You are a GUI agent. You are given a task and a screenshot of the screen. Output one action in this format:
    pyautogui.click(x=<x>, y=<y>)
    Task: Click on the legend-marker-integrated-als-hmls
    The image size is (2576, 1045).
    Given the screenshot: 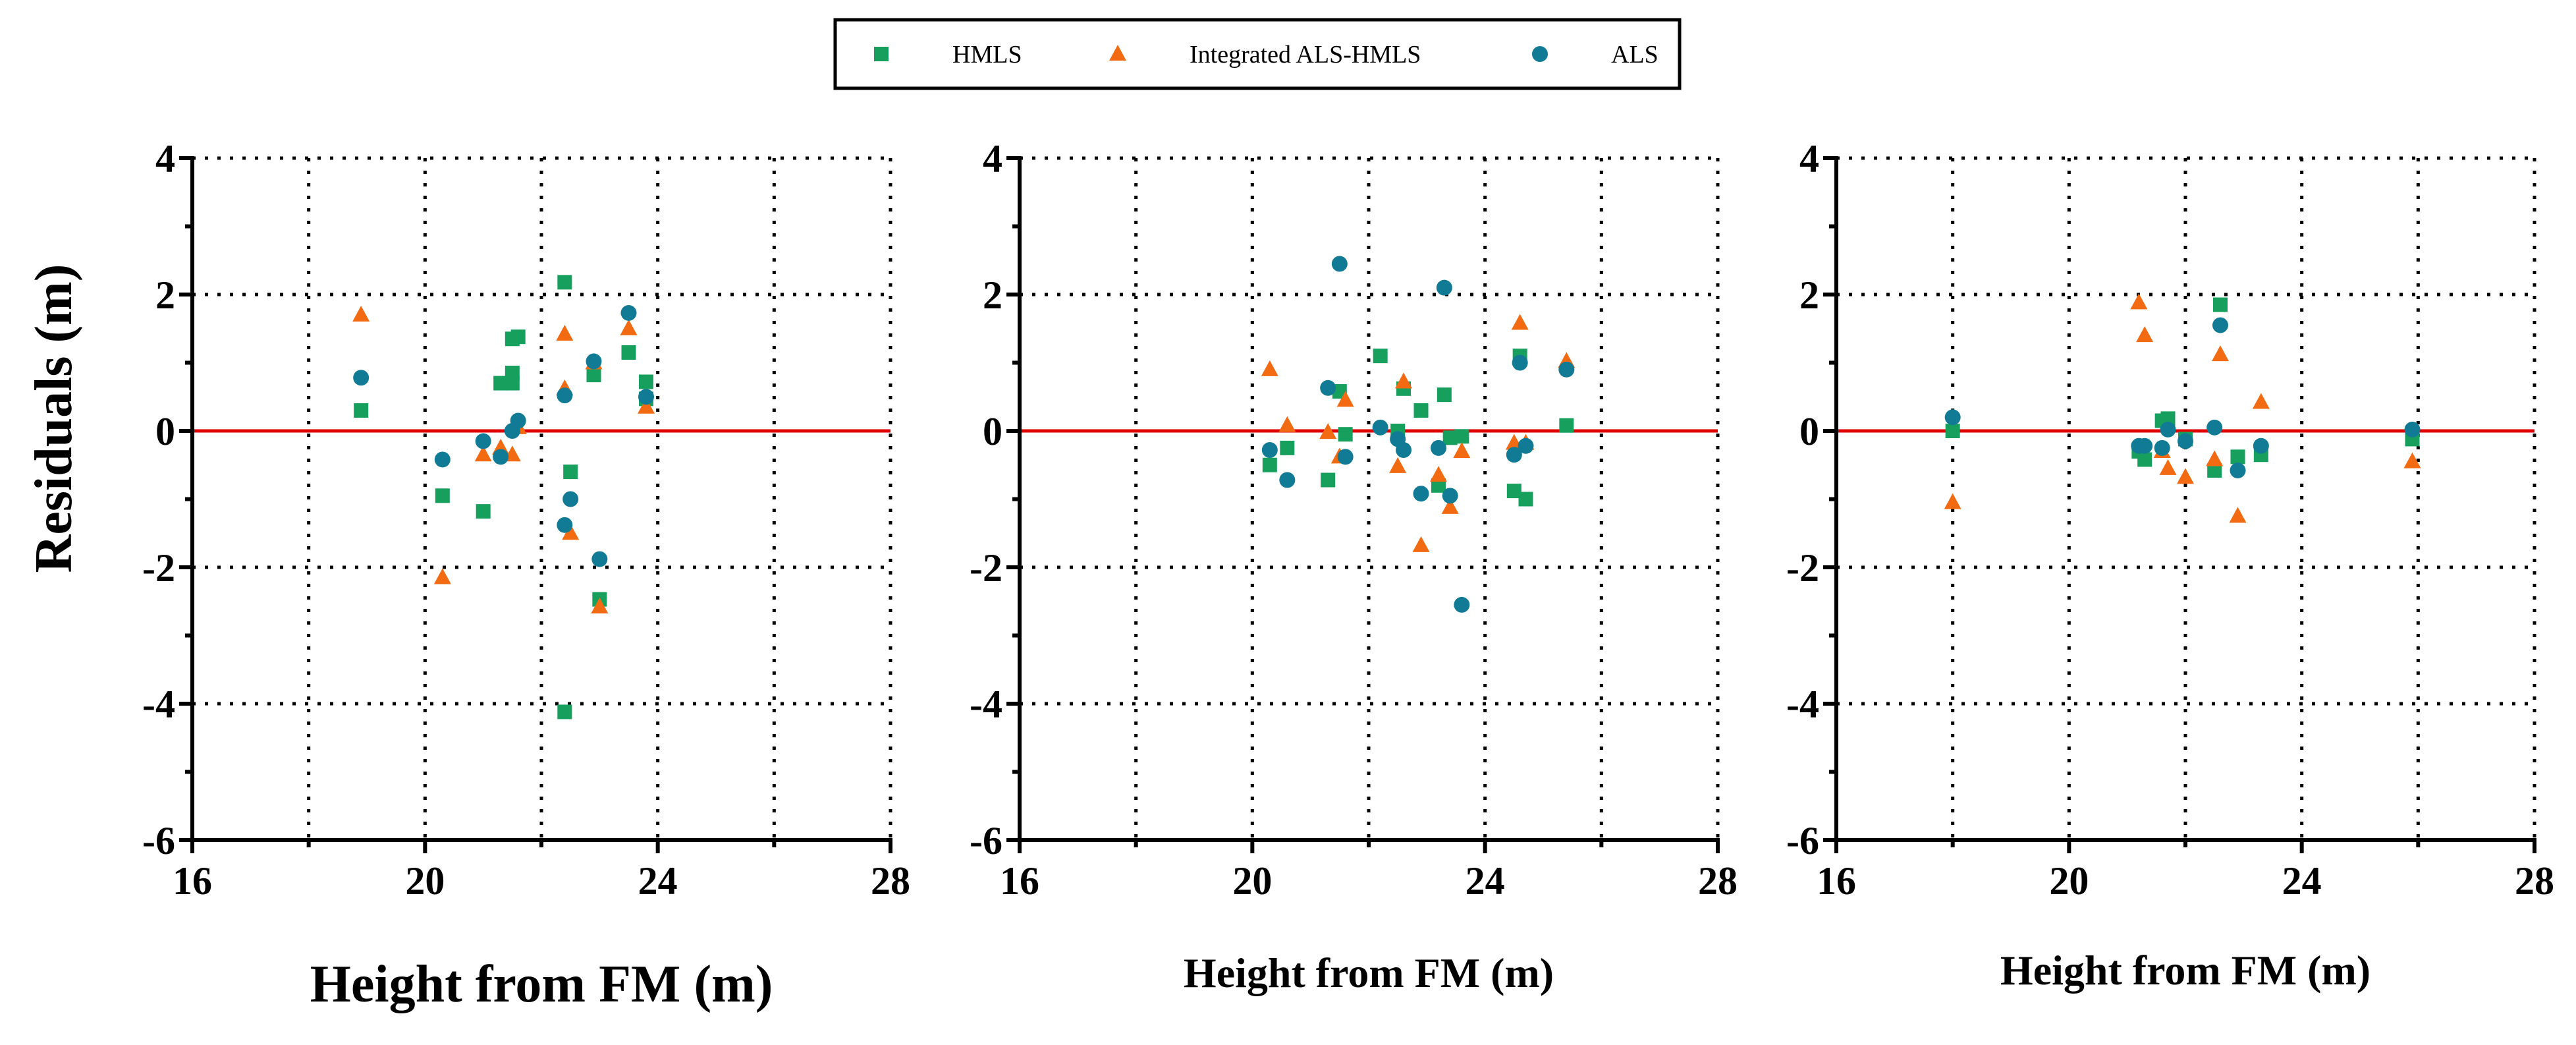 What is the action you would take?
    pyautogui.click(x=1117, y=53)
    